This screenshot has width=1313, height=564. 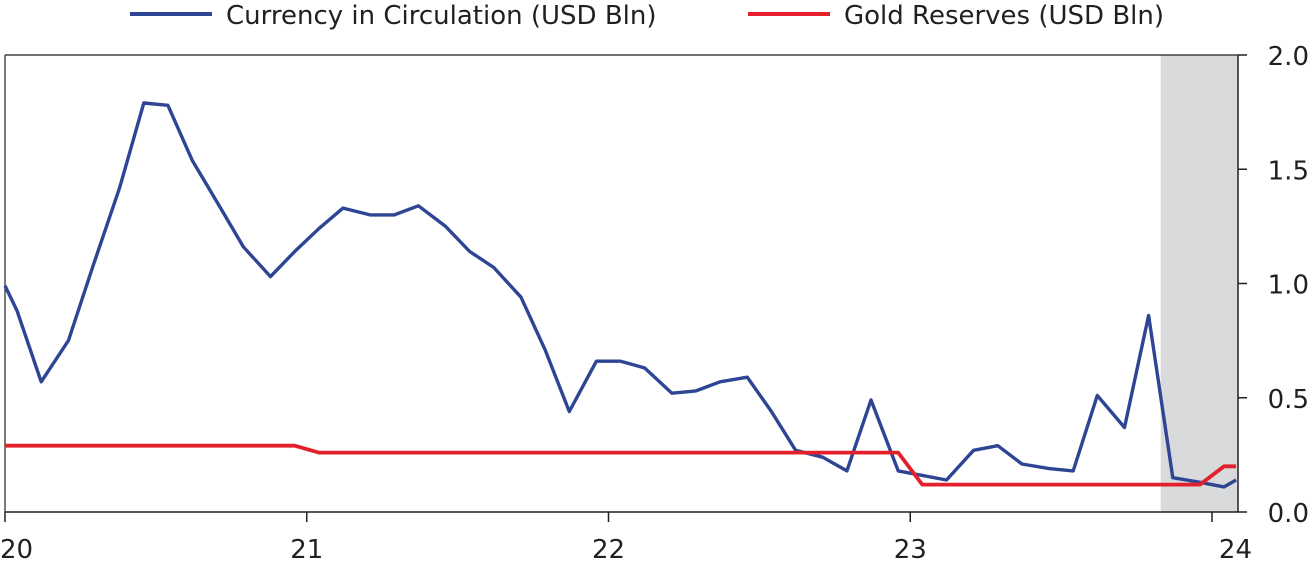 I want to click on legend-label-gold: Gold Reserves (USD Bln), so click(x=1004, y=16).